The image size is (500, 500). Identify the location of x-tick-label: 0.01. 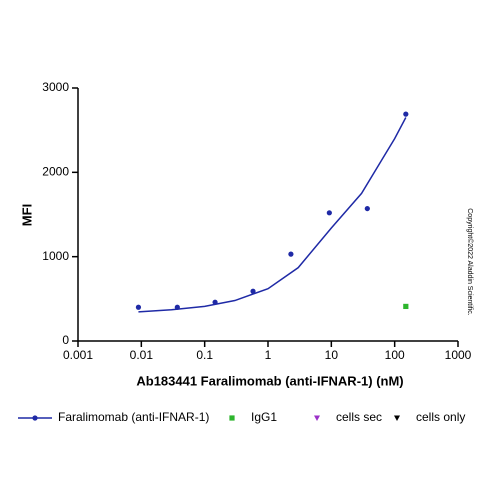
(142, 355).